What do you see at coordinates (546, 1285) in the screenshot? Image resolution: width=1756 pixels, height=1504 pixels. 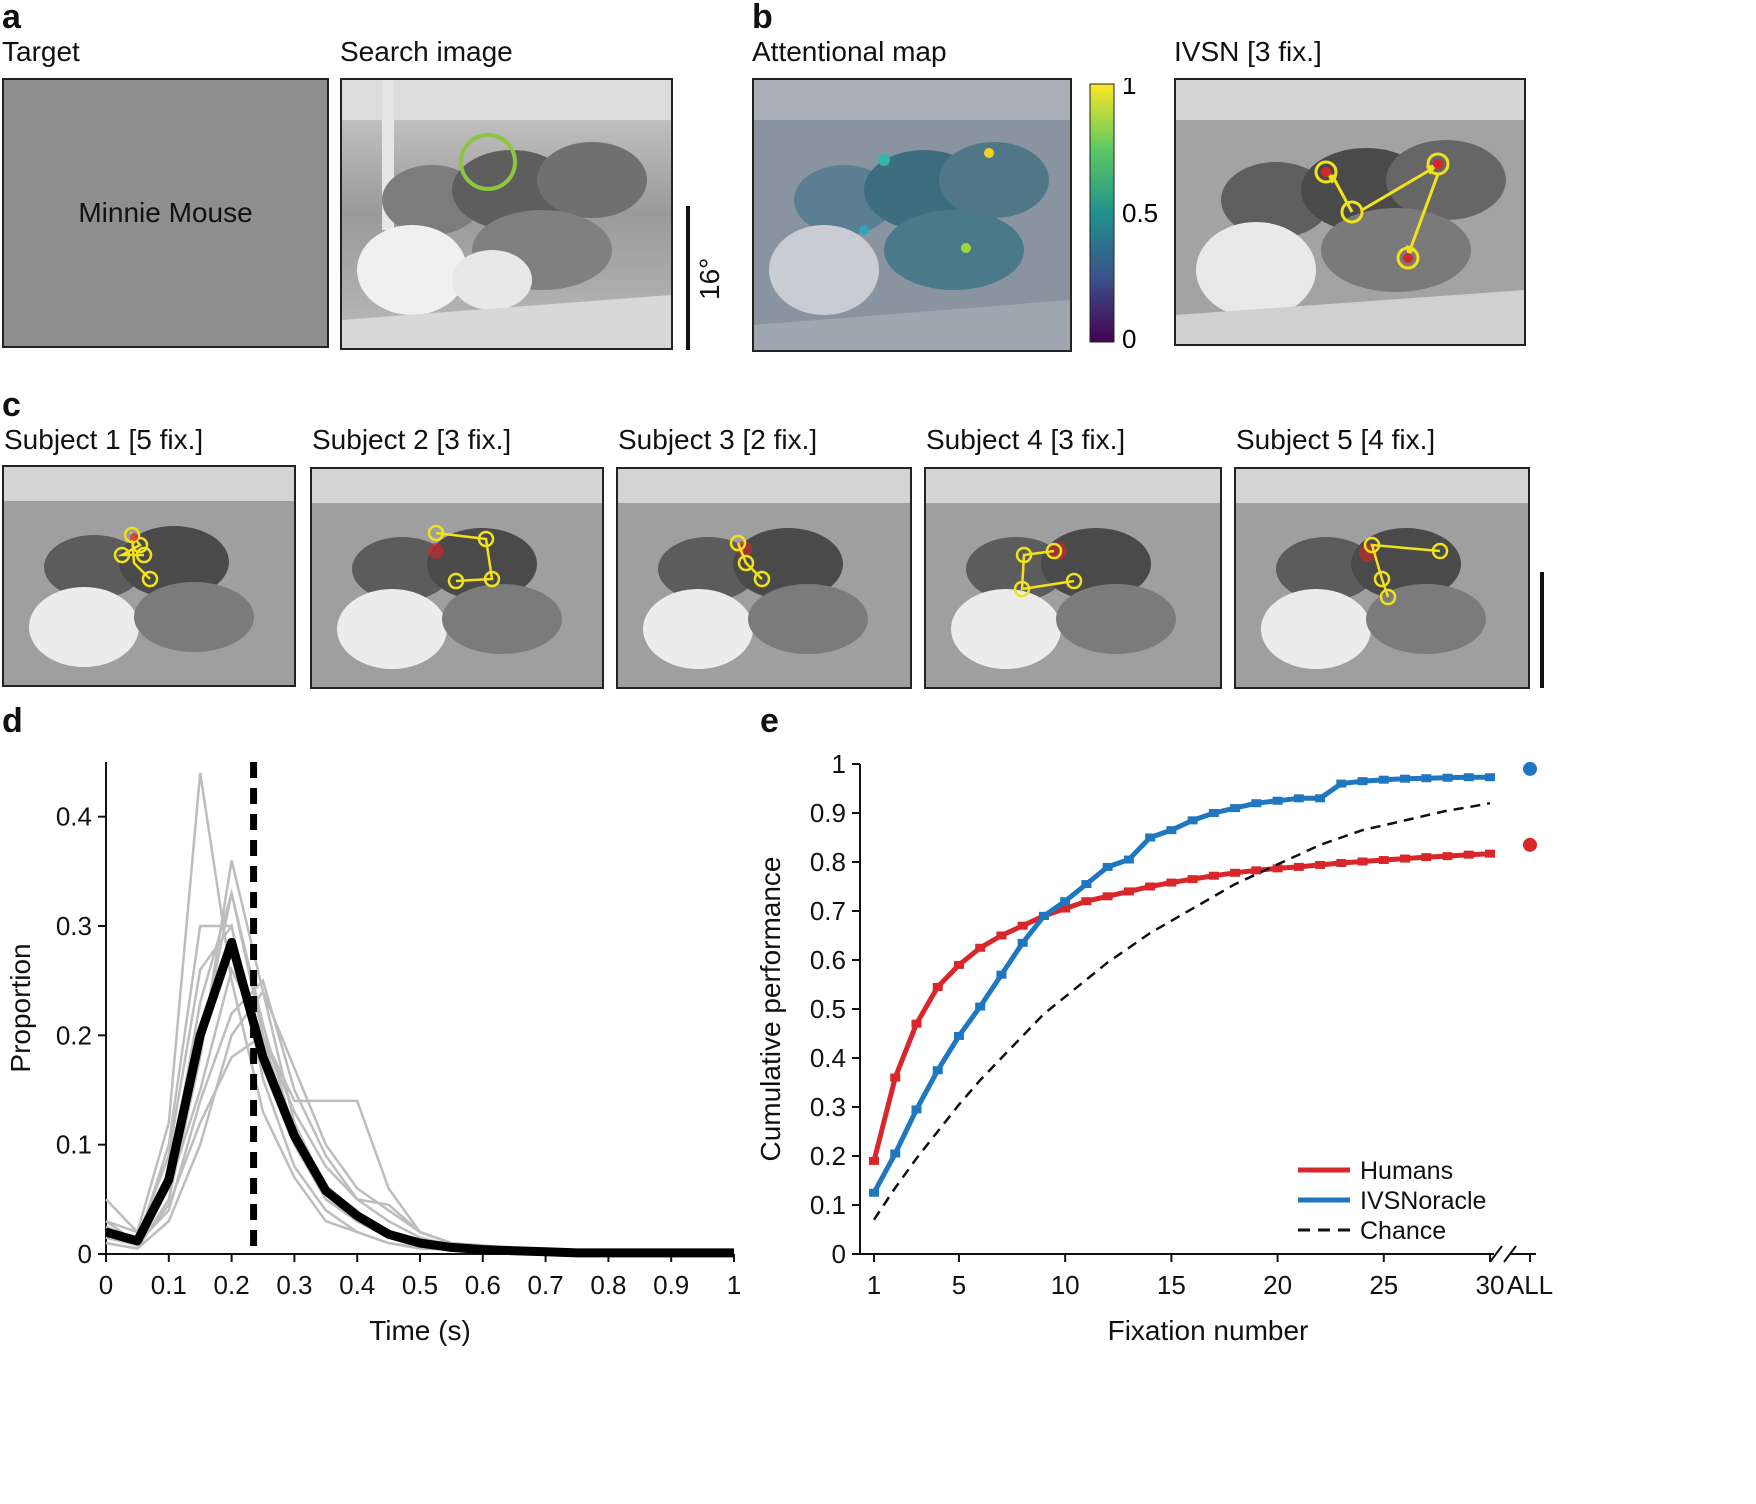 I see `x-tick-label: 0.7` at bounding box center [546, 1285].